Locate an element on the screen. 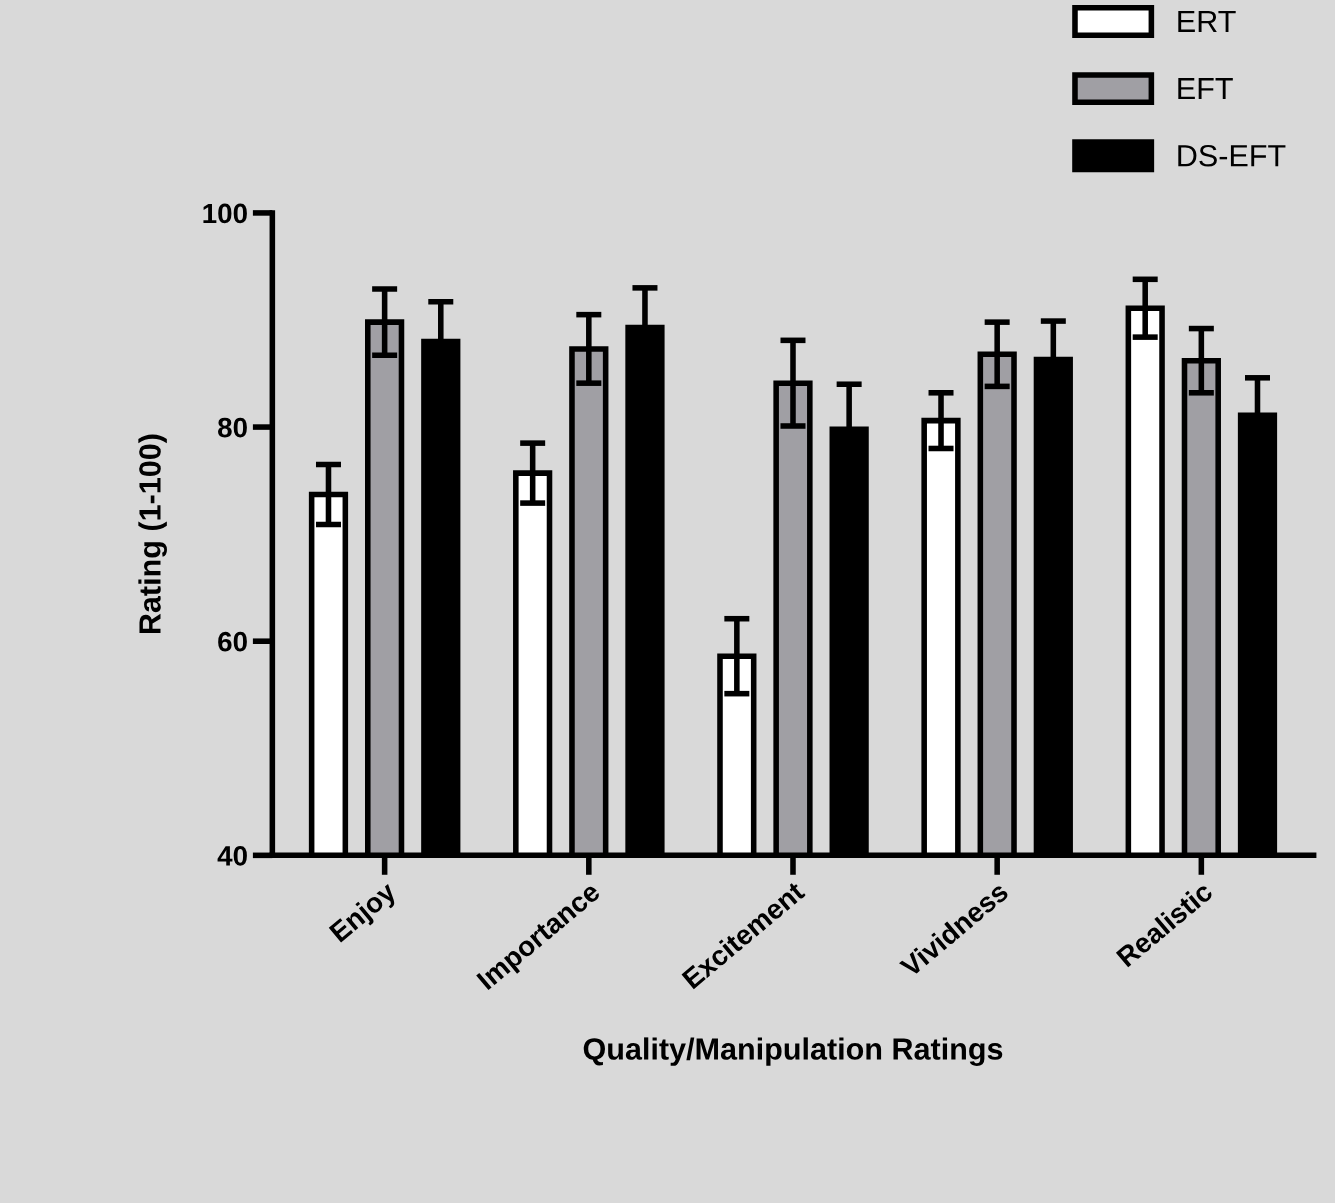  y-tick-label: 80 is located at coordinates (232, 427).